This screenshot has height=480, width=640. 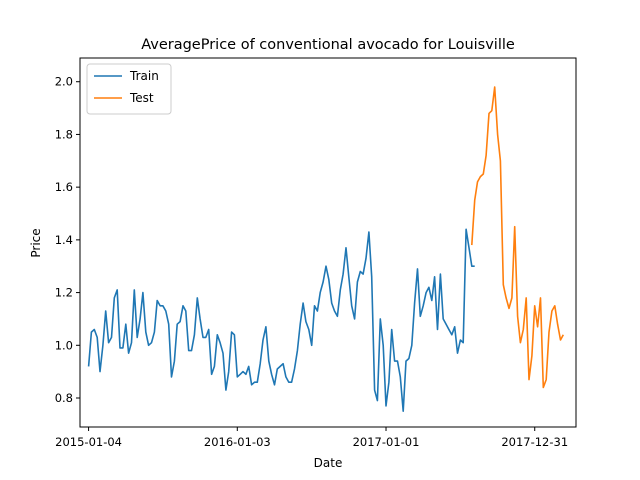 I want to click on y-tick-label: 1.6, so click(x=64, y=187).